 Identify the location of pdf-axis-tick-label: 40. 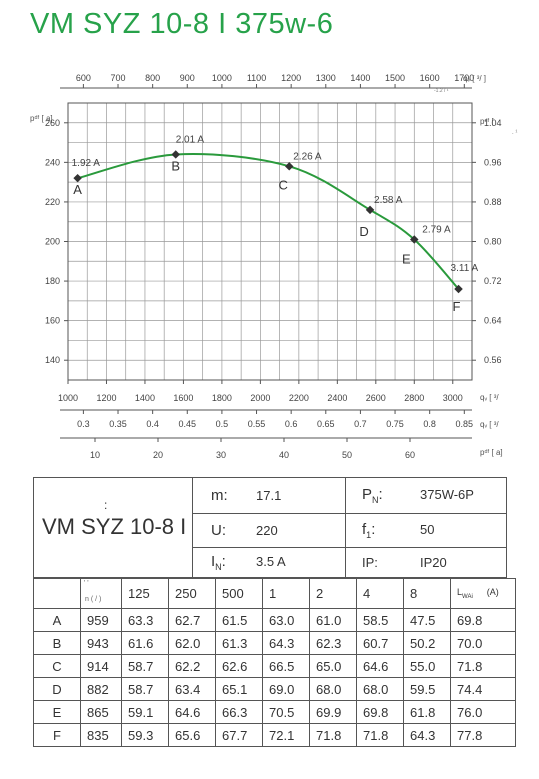
(284, 455).